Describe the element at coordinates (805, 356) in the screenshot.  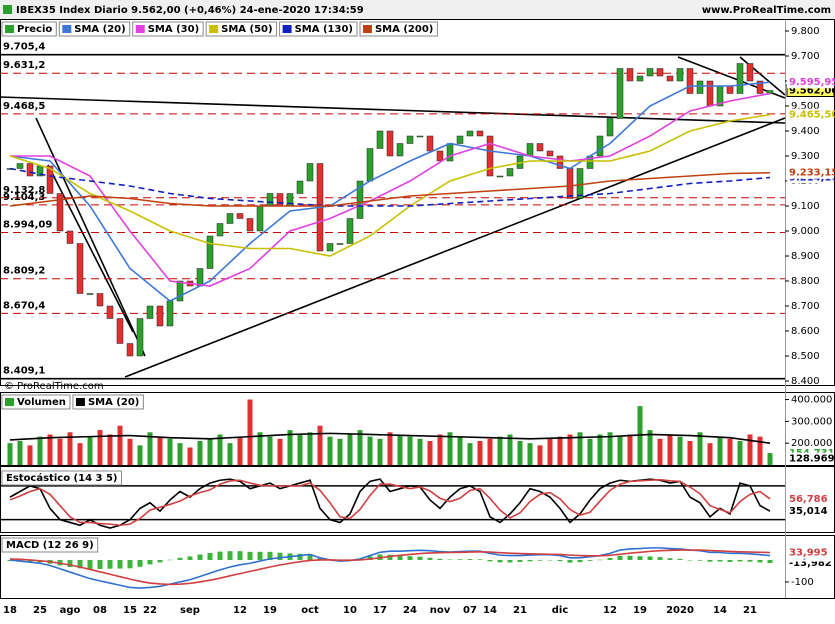
I see `y-tick-label: 8.500` at that location.